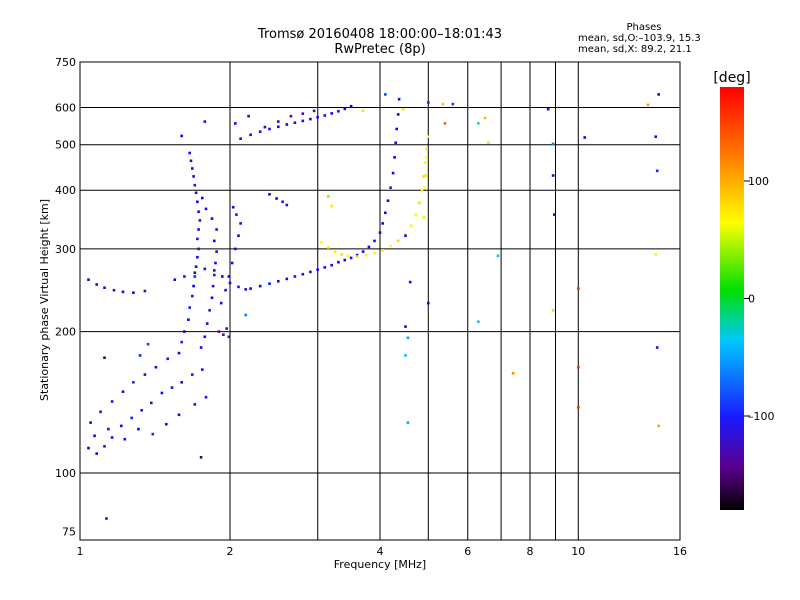 The width and height of the screenshot is (800, 600). What do you see at coordinates (65, 145) in the screenshot?
I see `y-tick-label: 500` at bounding box center [65, 145].